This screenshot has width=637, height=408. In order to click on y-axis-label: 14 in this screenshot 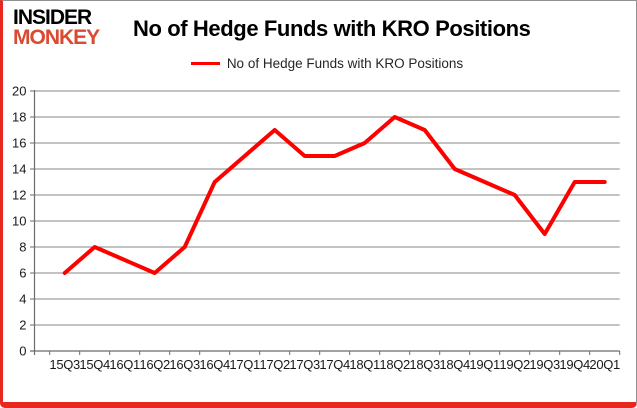, I will do `click(19, 169)`.